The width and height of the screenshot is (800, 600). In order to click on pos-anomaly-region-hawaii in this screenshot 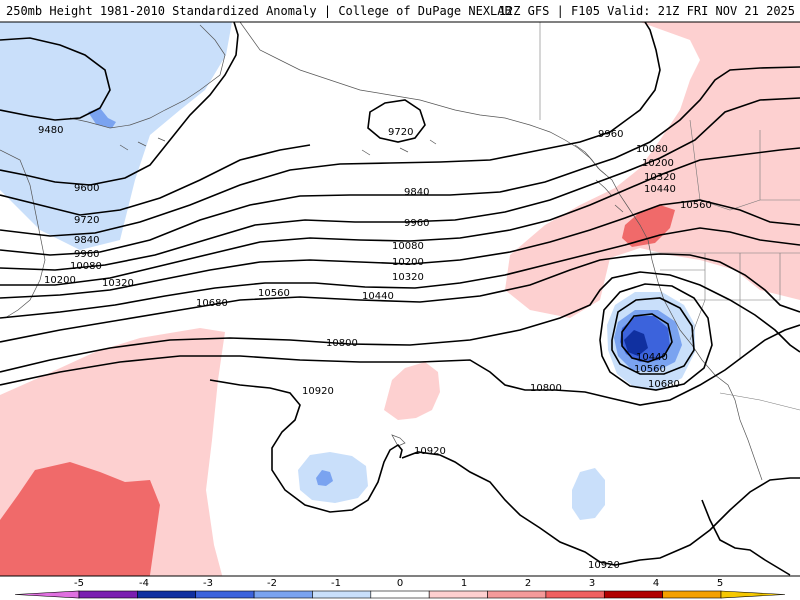, I will do `click(412, 391)`.